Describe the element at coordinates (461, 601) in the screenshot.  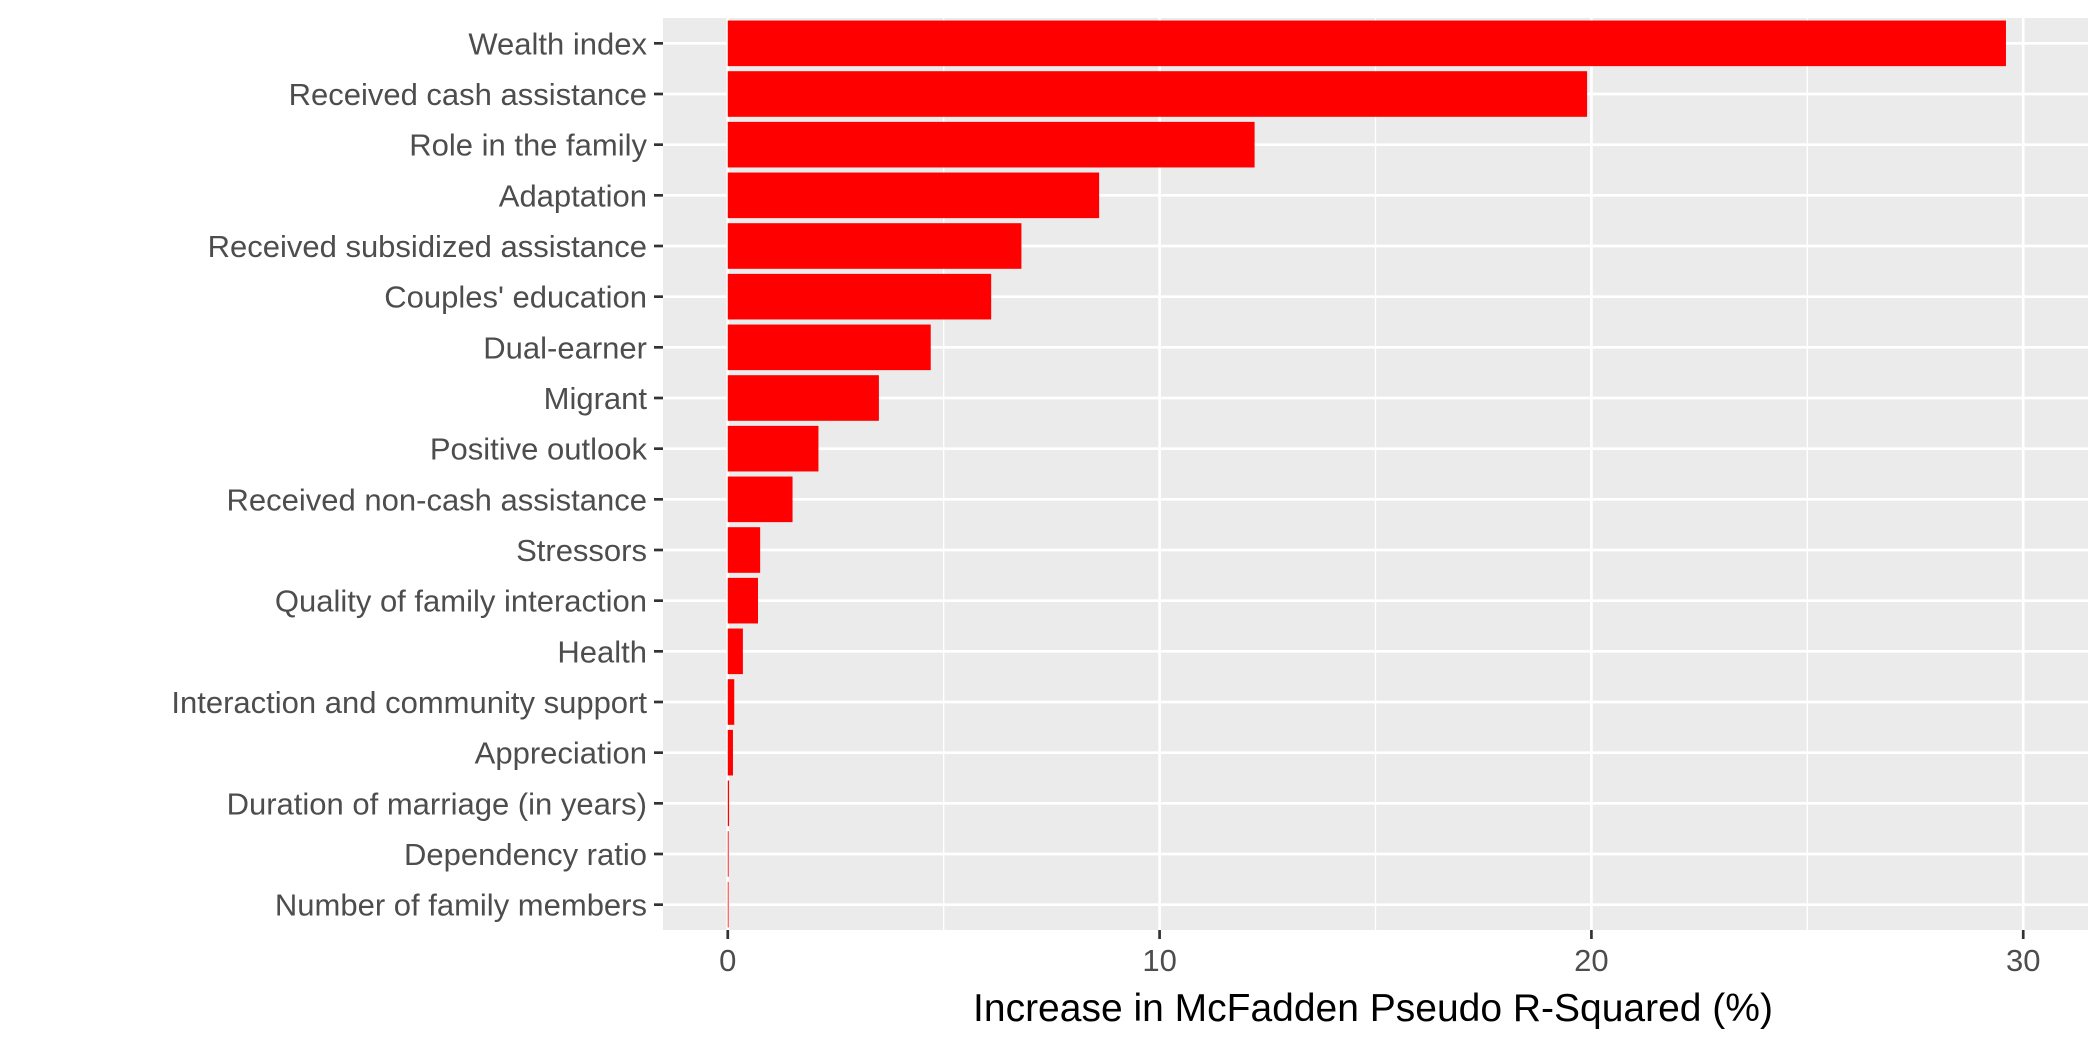
I see `y-tick-label: Quality of family interaction` at that location.